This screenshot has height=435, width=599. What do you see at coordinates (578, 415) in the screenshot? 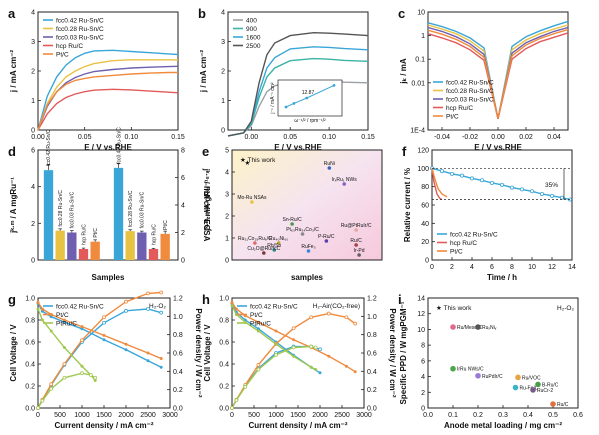
I see `x-tick-label-i: 0.6` at bounding box center [578, 415].